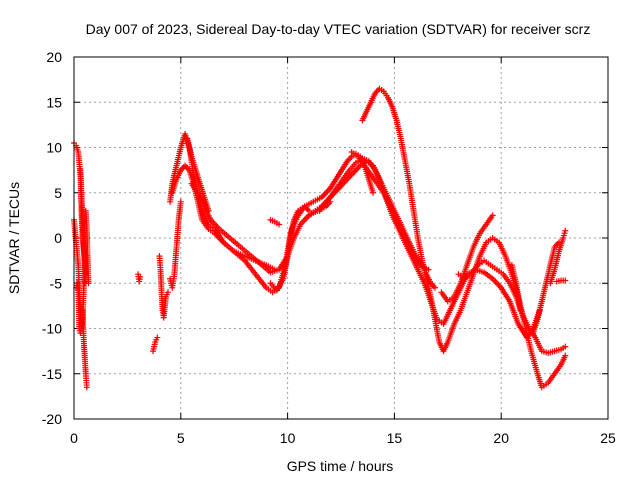 The width and height of the screenshot is (640, 480). Describe the element at coordinates (52, 329) in the screenshot. I see `y-tick-label: -10` at that location.